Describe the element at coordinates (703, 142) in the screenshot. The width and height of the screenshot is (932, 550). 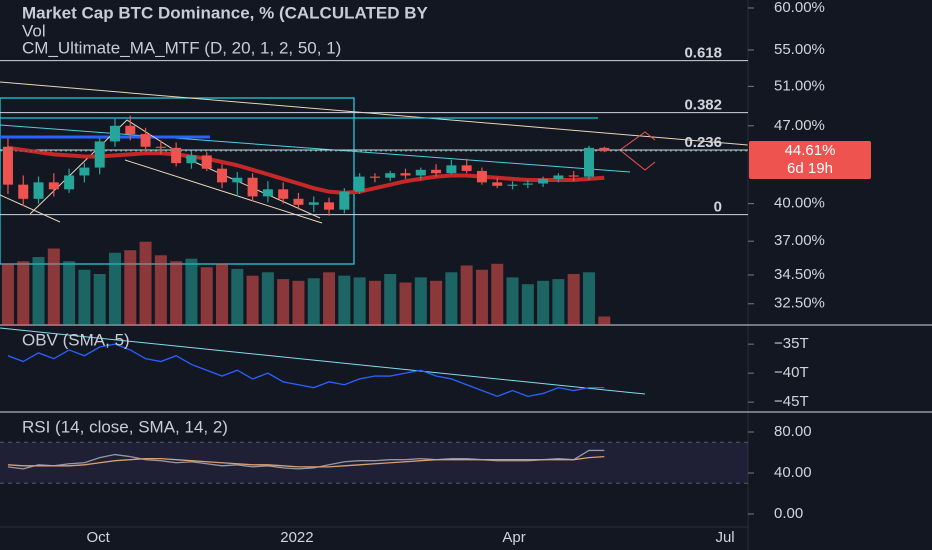
I see `fib-label: 0.236` at that location.